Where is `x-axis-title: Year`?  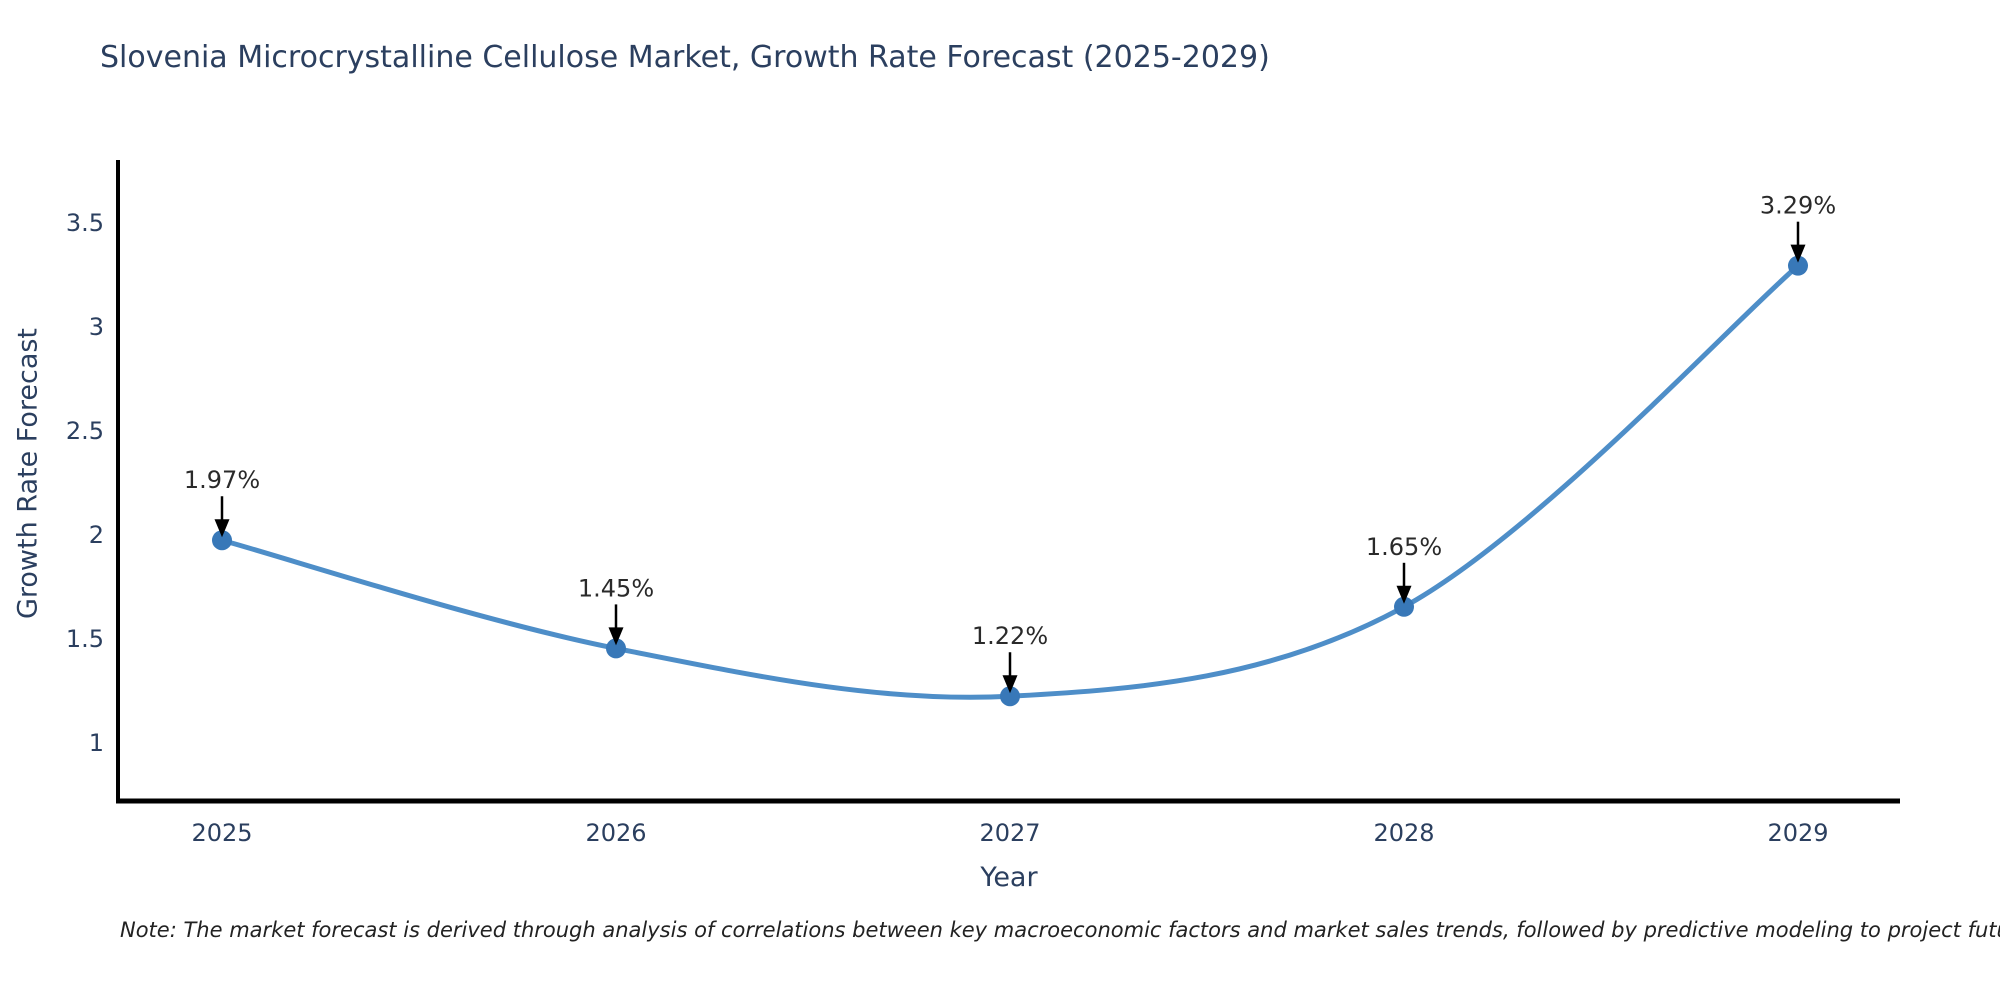
x-axis-title: Year is located at coordinates (1009, 877).